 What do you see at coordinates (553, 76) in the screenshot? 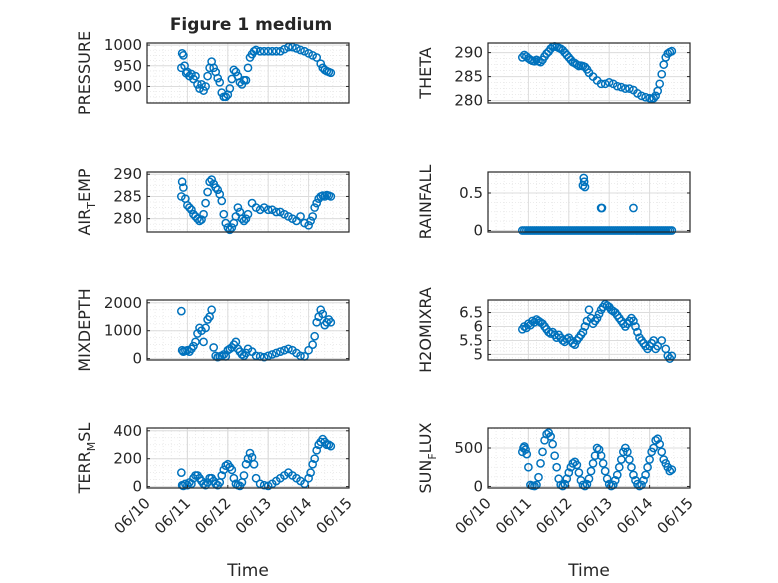
I see `subplot-theta: 280 285 290 THETA` at bounding box center [553, 76].